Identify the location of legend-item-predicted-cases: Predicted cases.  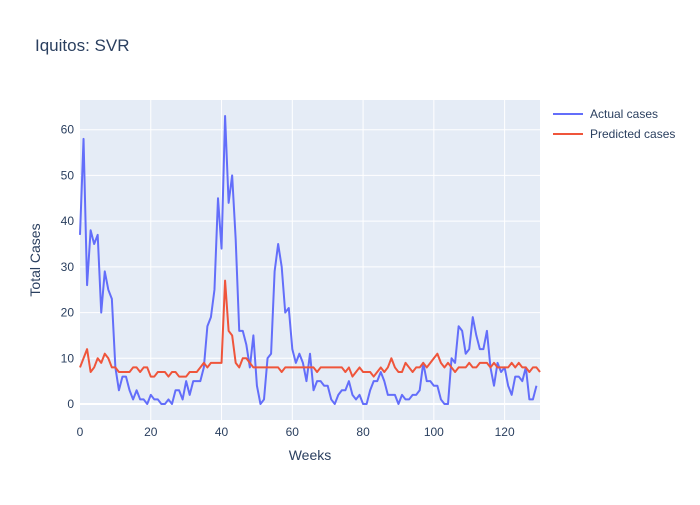
(614, 134).